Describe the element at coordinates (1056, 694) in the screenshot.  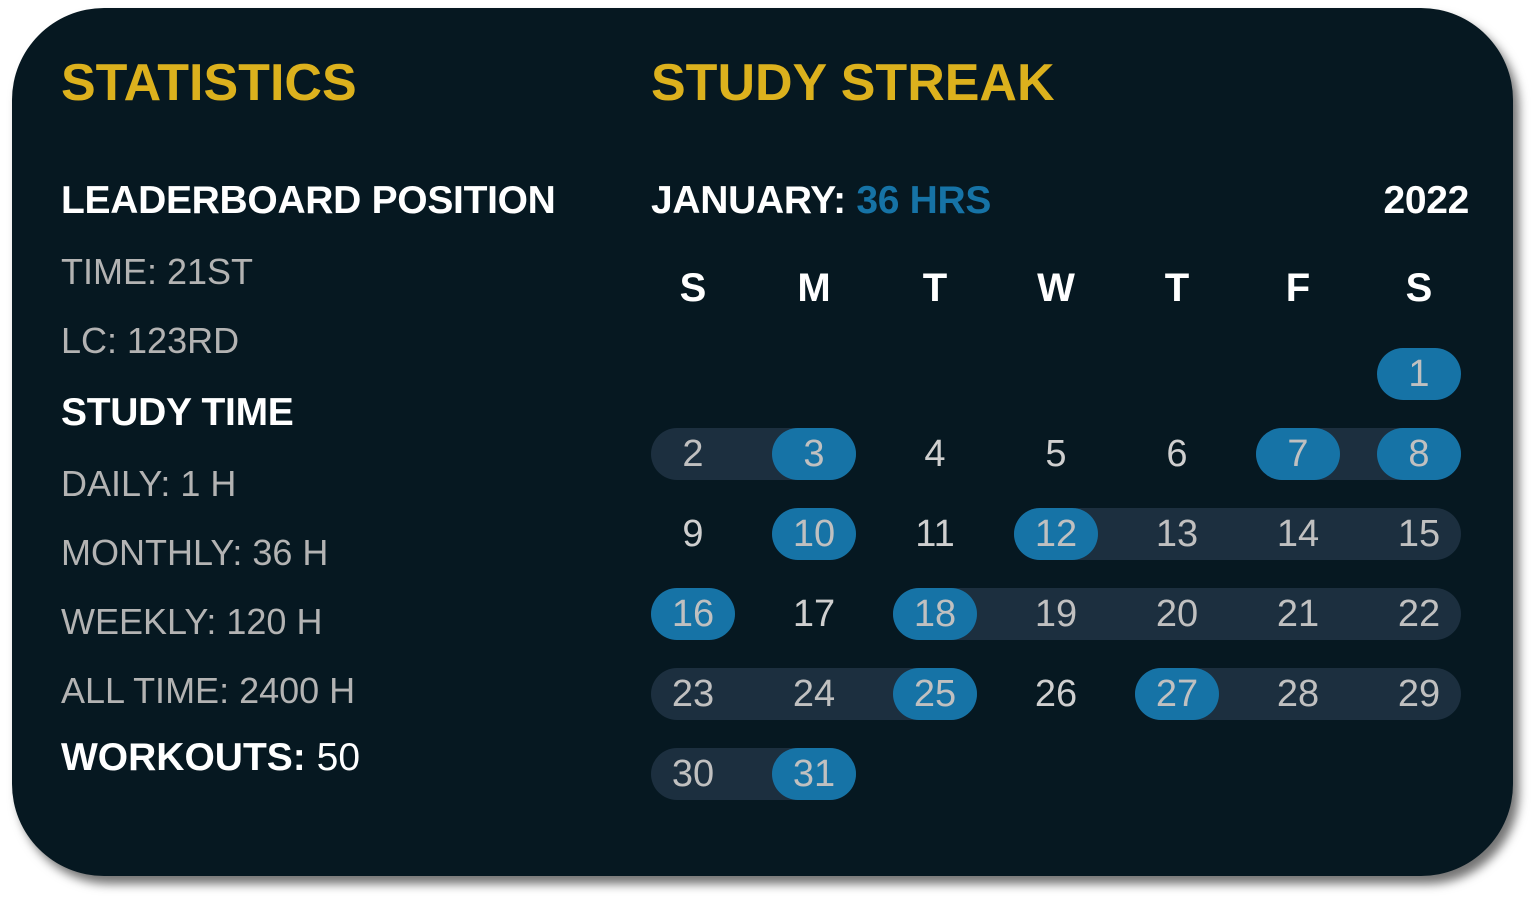
I see `calendar-day-26: 26` at that location.